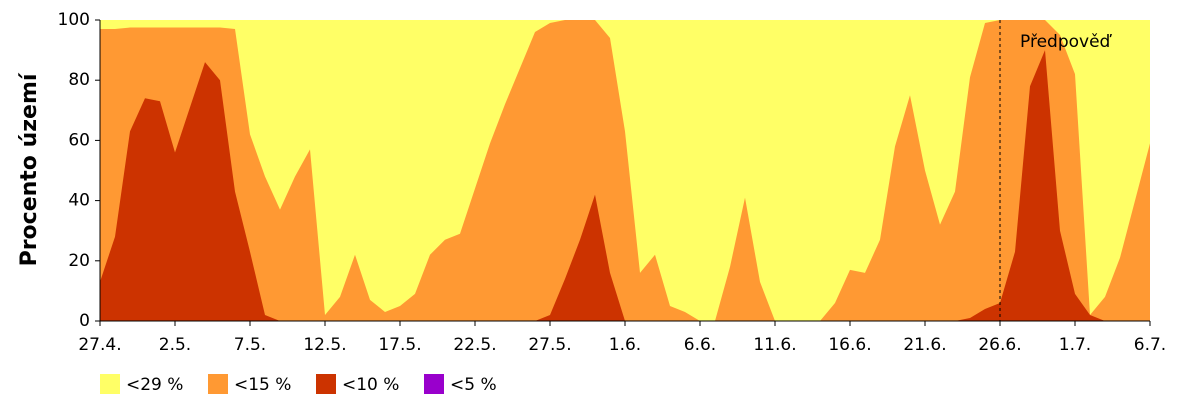  What do you see at coordinates (79, 140) in the screenshot?
I see `y-tick-label: 60` at bounding box center [79, 140].